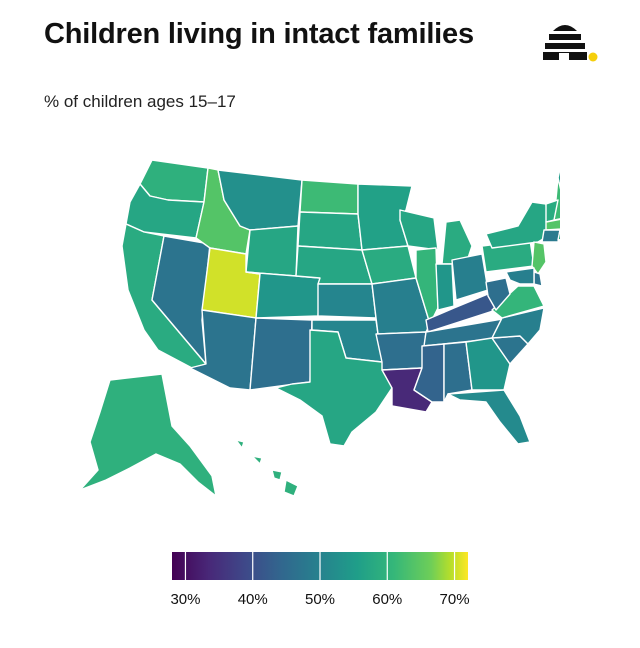 The height and width of the screenshot is (648, 640). What do you see at coordinates (347, 301) in the screenshot?
I see `state-ks` at bounding box center [347, 301].